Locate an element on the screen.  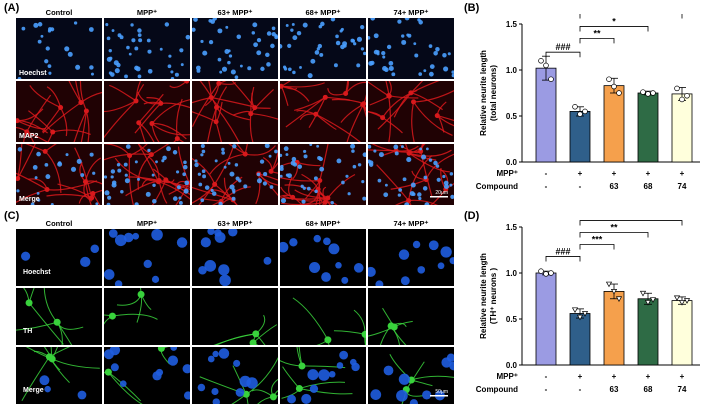
row-label: Hoechst is located at coordinates (37, 272).